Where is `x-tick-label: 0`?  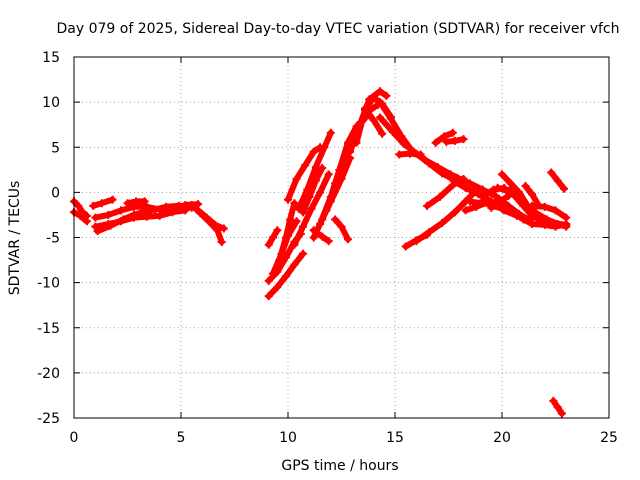
x-tick-label: 0 is located at coordinates (74, 438).